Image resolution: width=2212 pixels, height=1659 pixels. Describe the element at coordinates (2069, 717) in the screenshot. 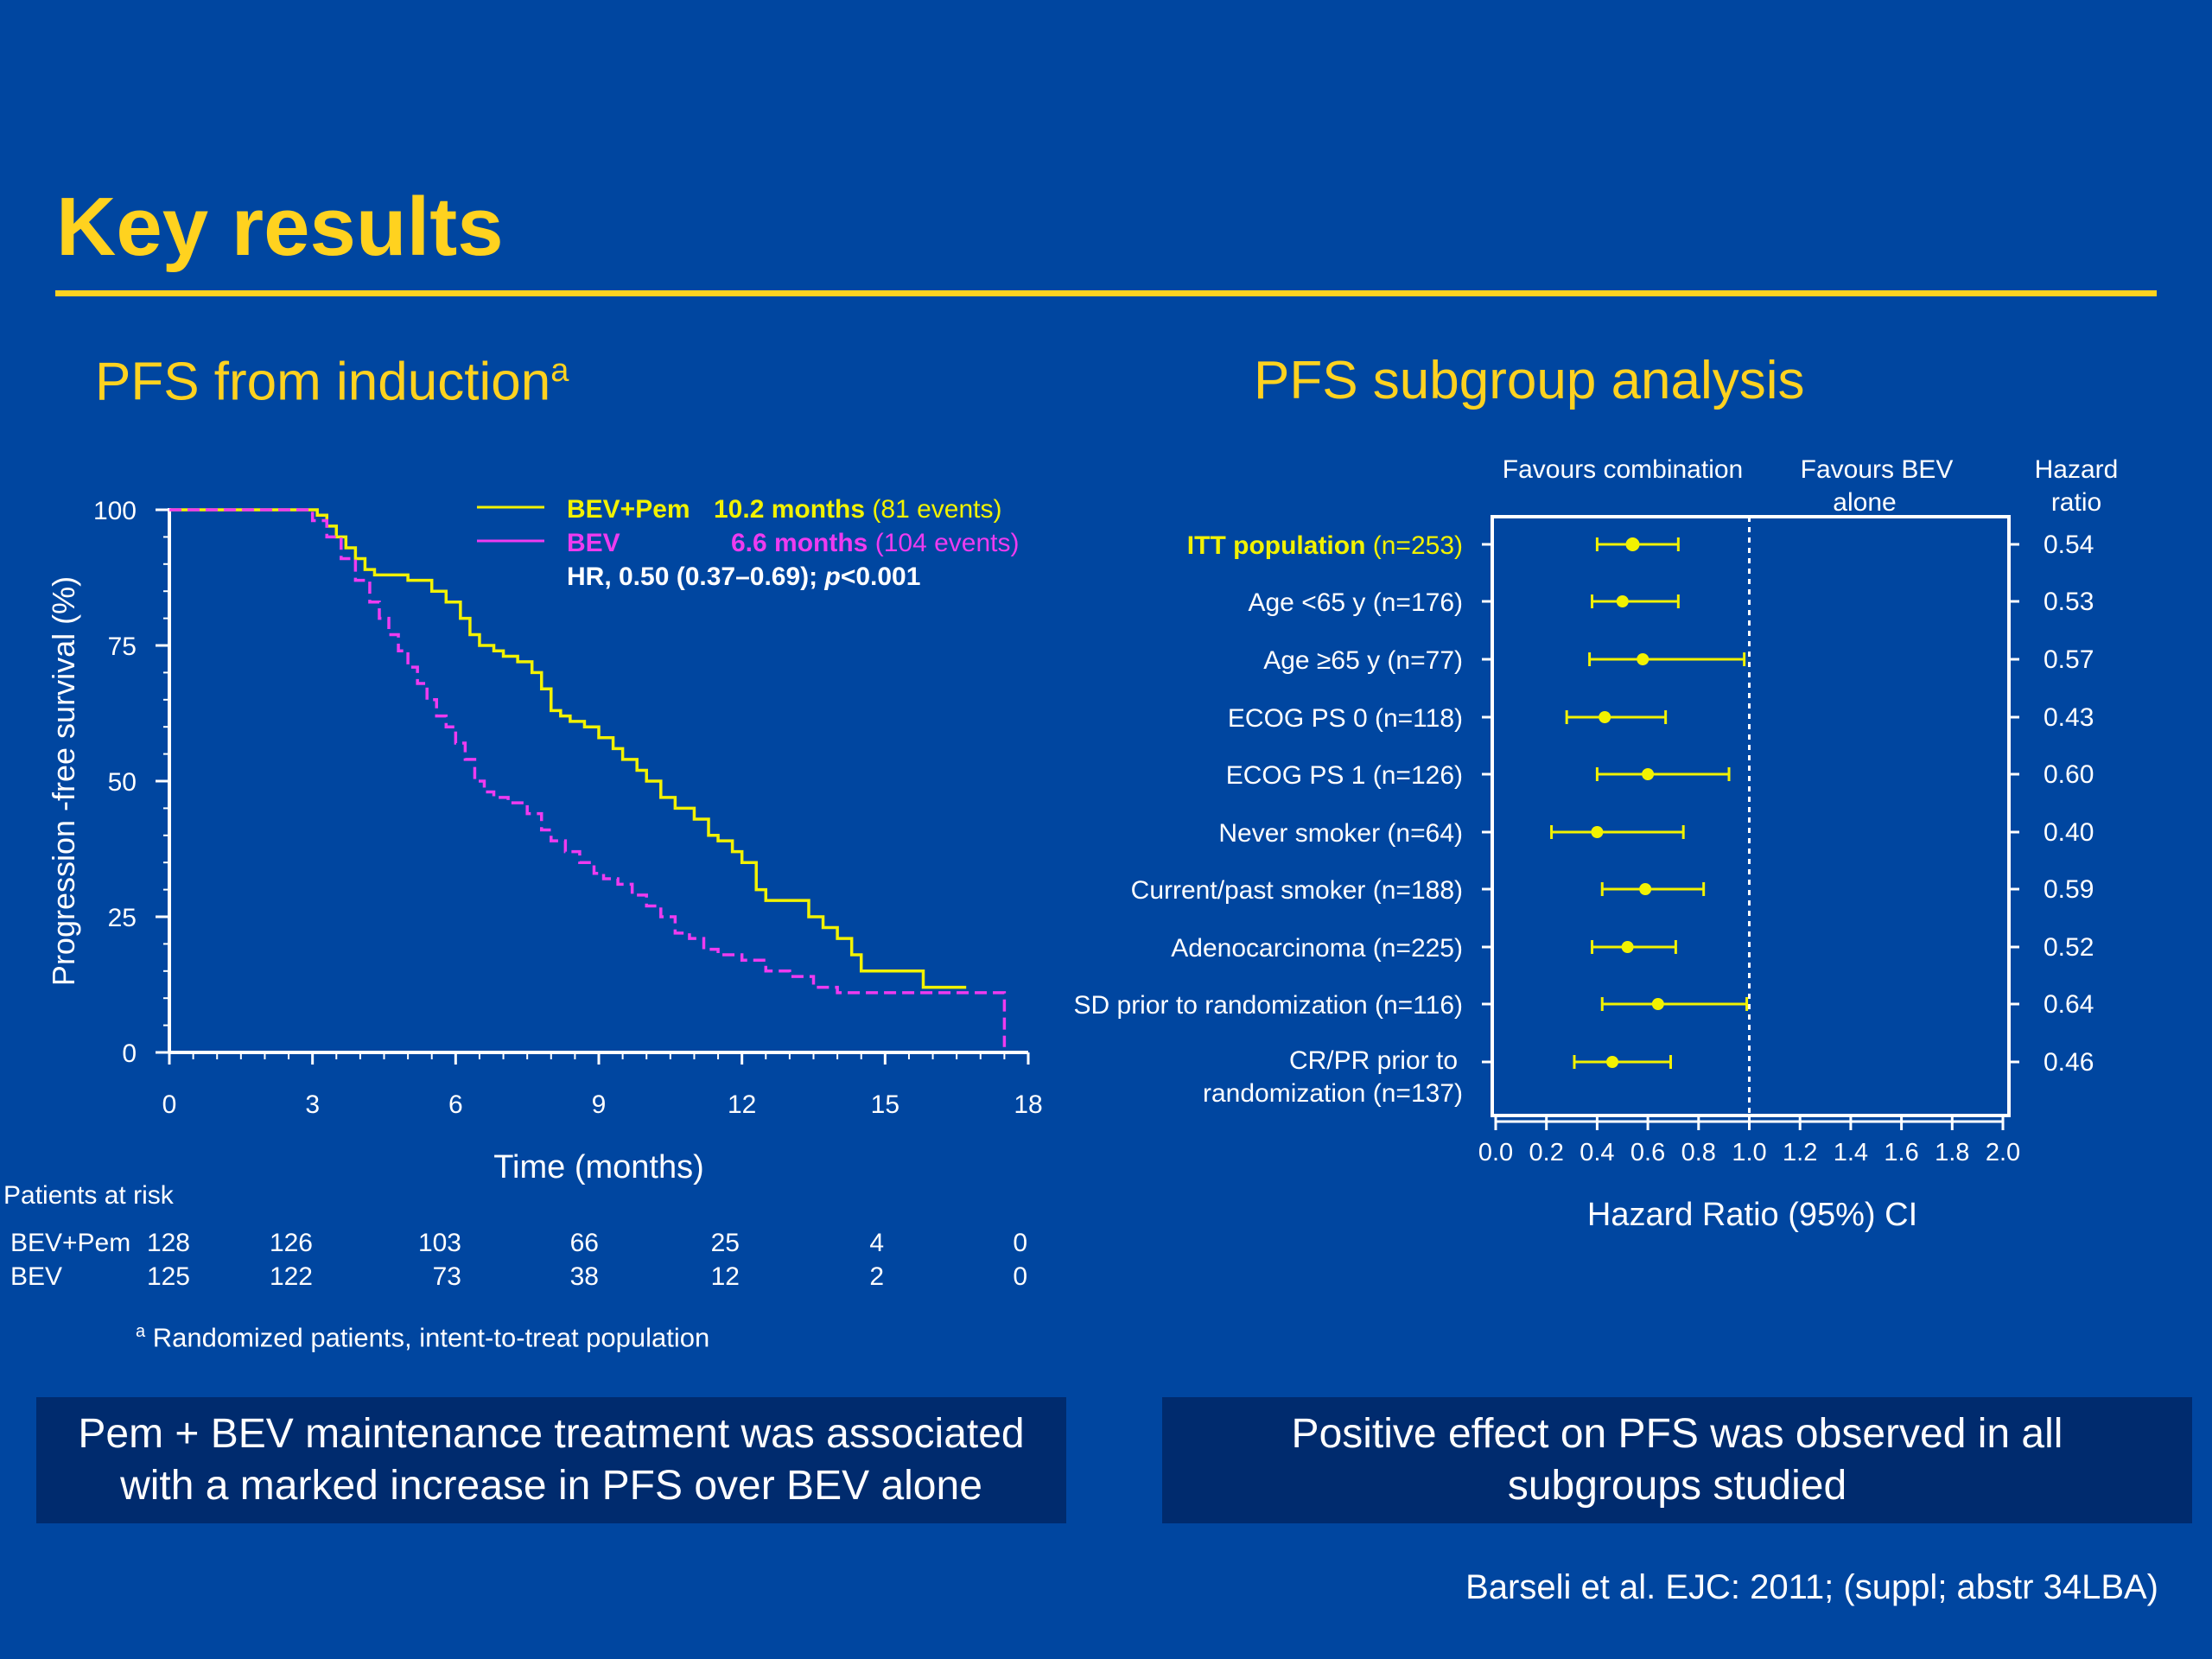

I see `forest-hr-value: 0.43` at that location.